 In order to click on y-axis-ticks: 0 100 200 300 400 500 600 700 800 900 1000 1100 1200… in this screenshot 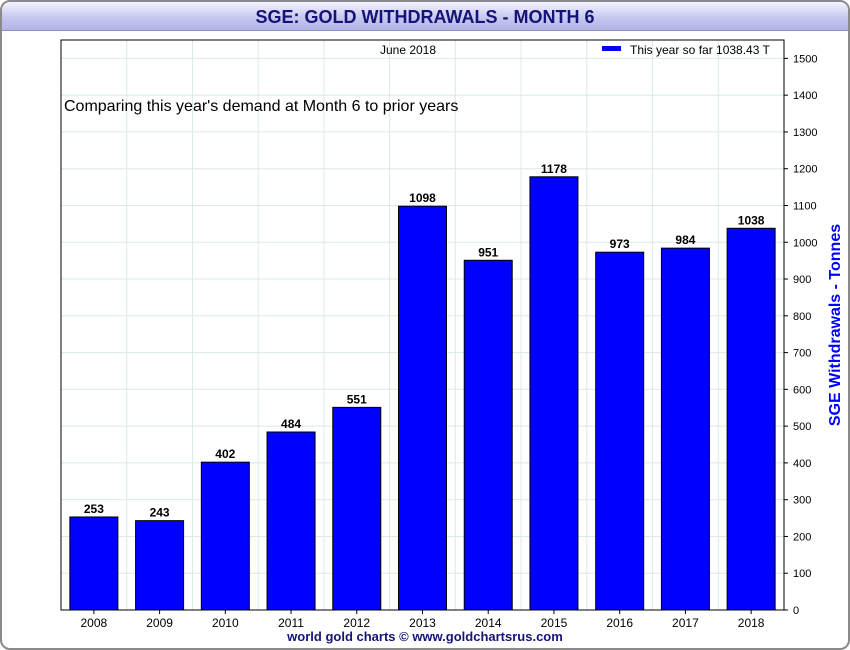, I will do `click(800, 335)`.